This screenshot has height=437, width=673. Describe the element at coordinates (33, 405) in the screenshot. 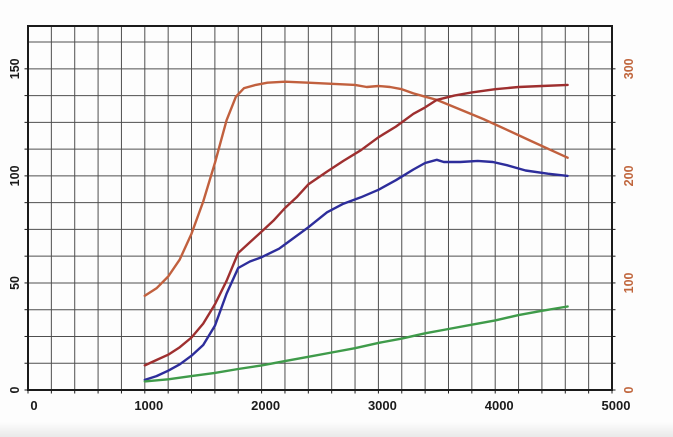

I see `x-tick-label: 0` at that location.